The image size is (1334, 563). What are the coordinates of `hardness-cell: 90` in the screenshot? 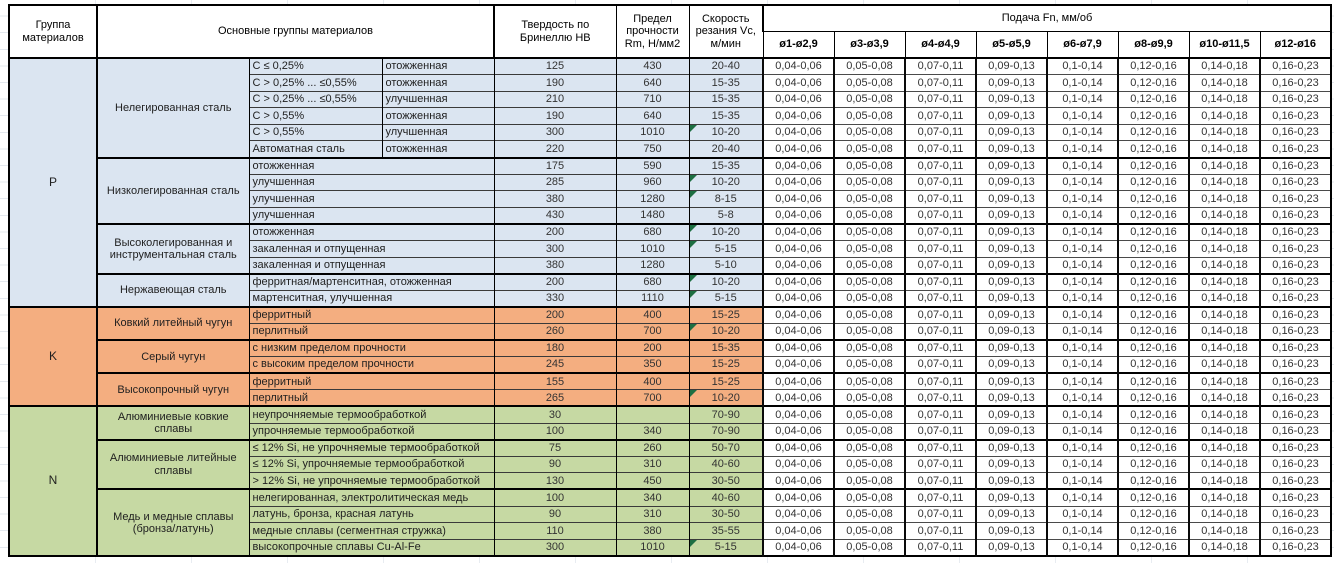 It's located at (554, 464).